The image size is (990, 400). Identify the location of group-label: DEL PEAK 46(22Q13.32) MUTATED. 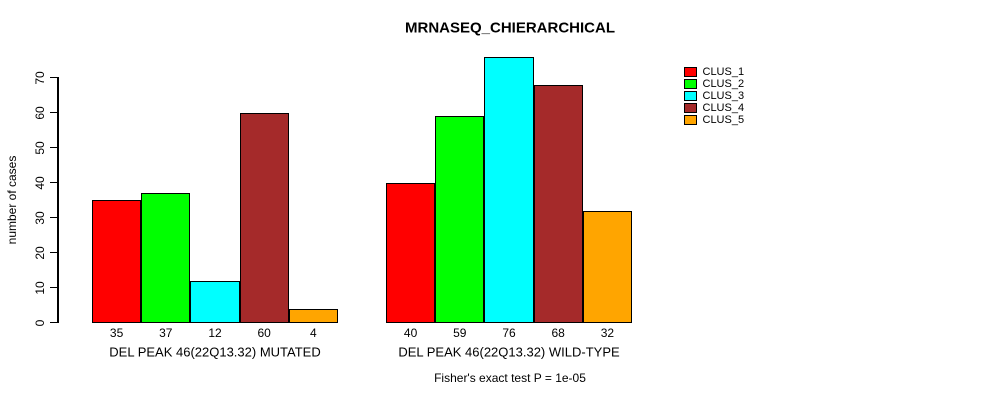
(215, 351).